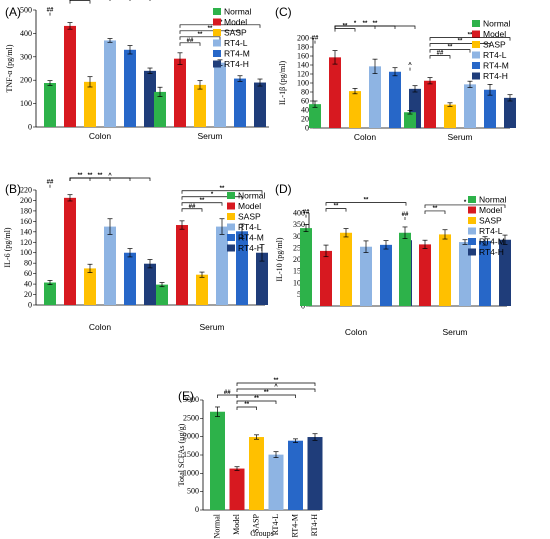 The width and height of the screenshot is (550, 539). What do you see at coordinates (100, 327) in the screenshot?
I see `category-label-colon: Colon` at bounding box center [100, 327].